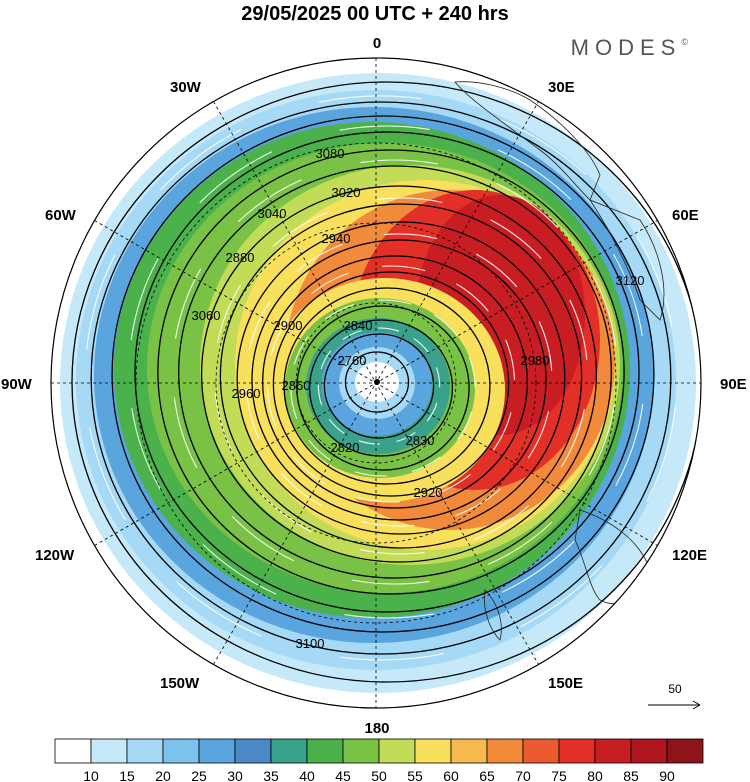 The height and width of the screenshot is (782, 750). What do you see at coordinates (733, 384) in the screenshot?
I see `lon-label-90e: 90E` at bounding box center [733, 384].